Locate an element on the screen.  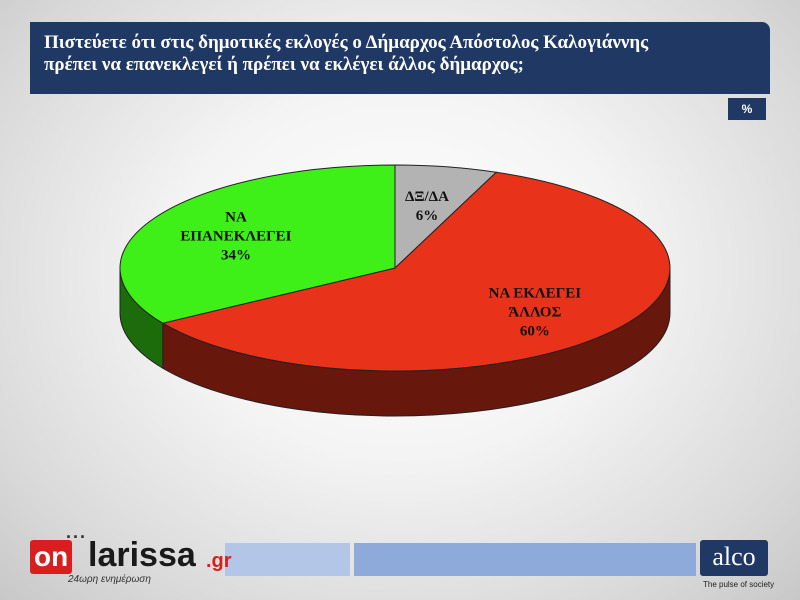
slice-label-2: ΝΑ ΕΠΑΝΕΚΛΕΓΕΙ 34% is located at coordinates (235, 236).